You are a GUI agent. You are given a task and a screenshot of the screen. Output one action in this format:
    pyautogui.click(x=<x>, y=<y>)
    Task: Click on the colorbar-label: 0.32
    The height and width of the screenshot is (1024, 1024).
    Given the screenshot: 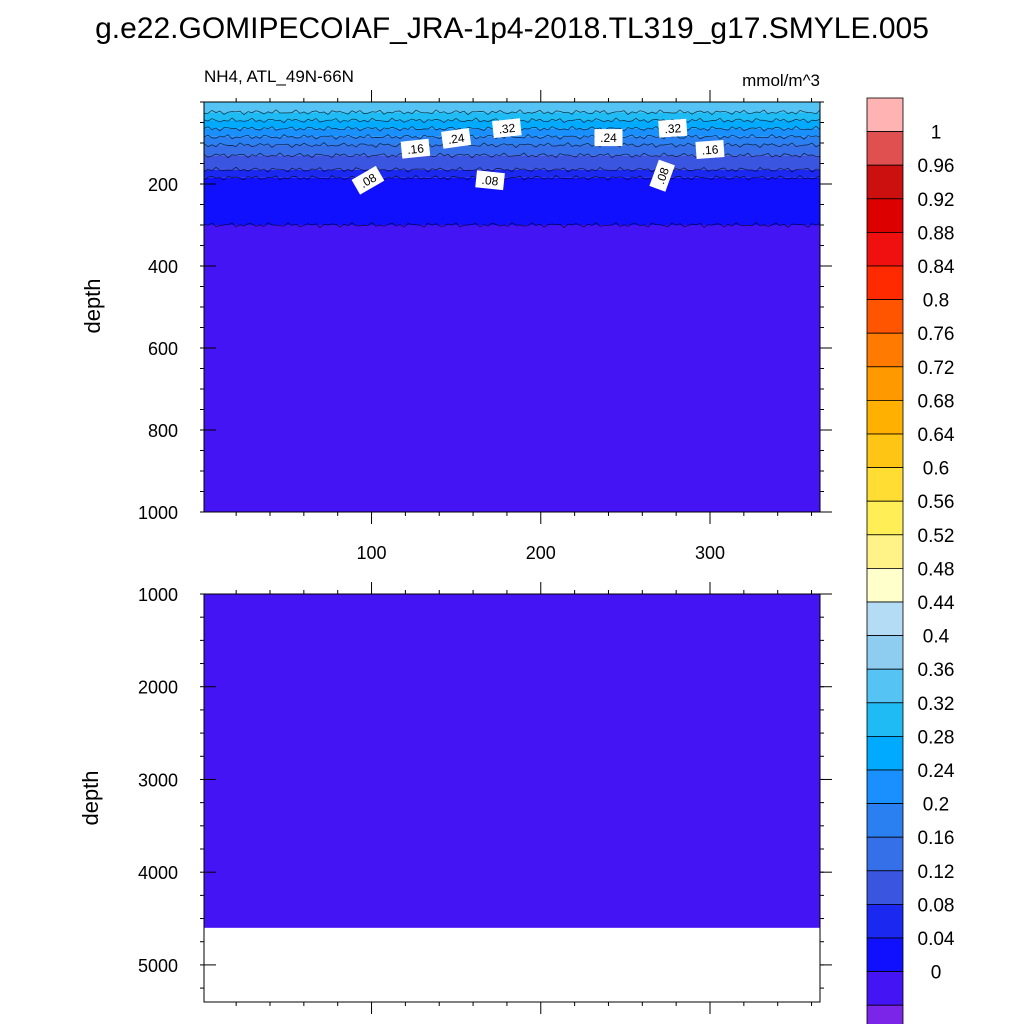 What is the action you would take?
    pyautogui.click(x=936, y=704)
    